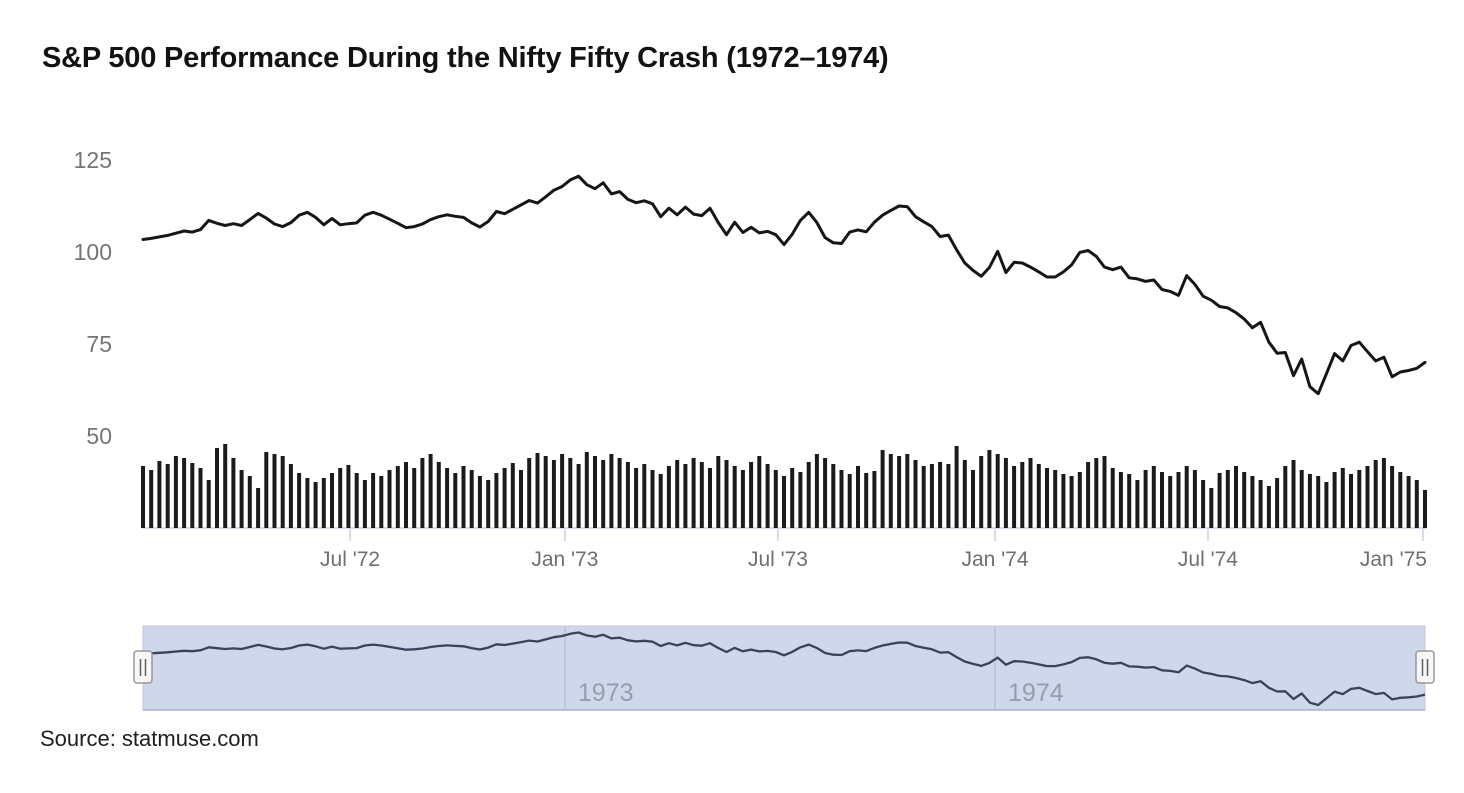 This screenshot has width=1464, height=793. What do you see at coordinates (606, 693) in the screenshot?
I see `navigator-year-label: 1973` at bounding box center [606, 693].